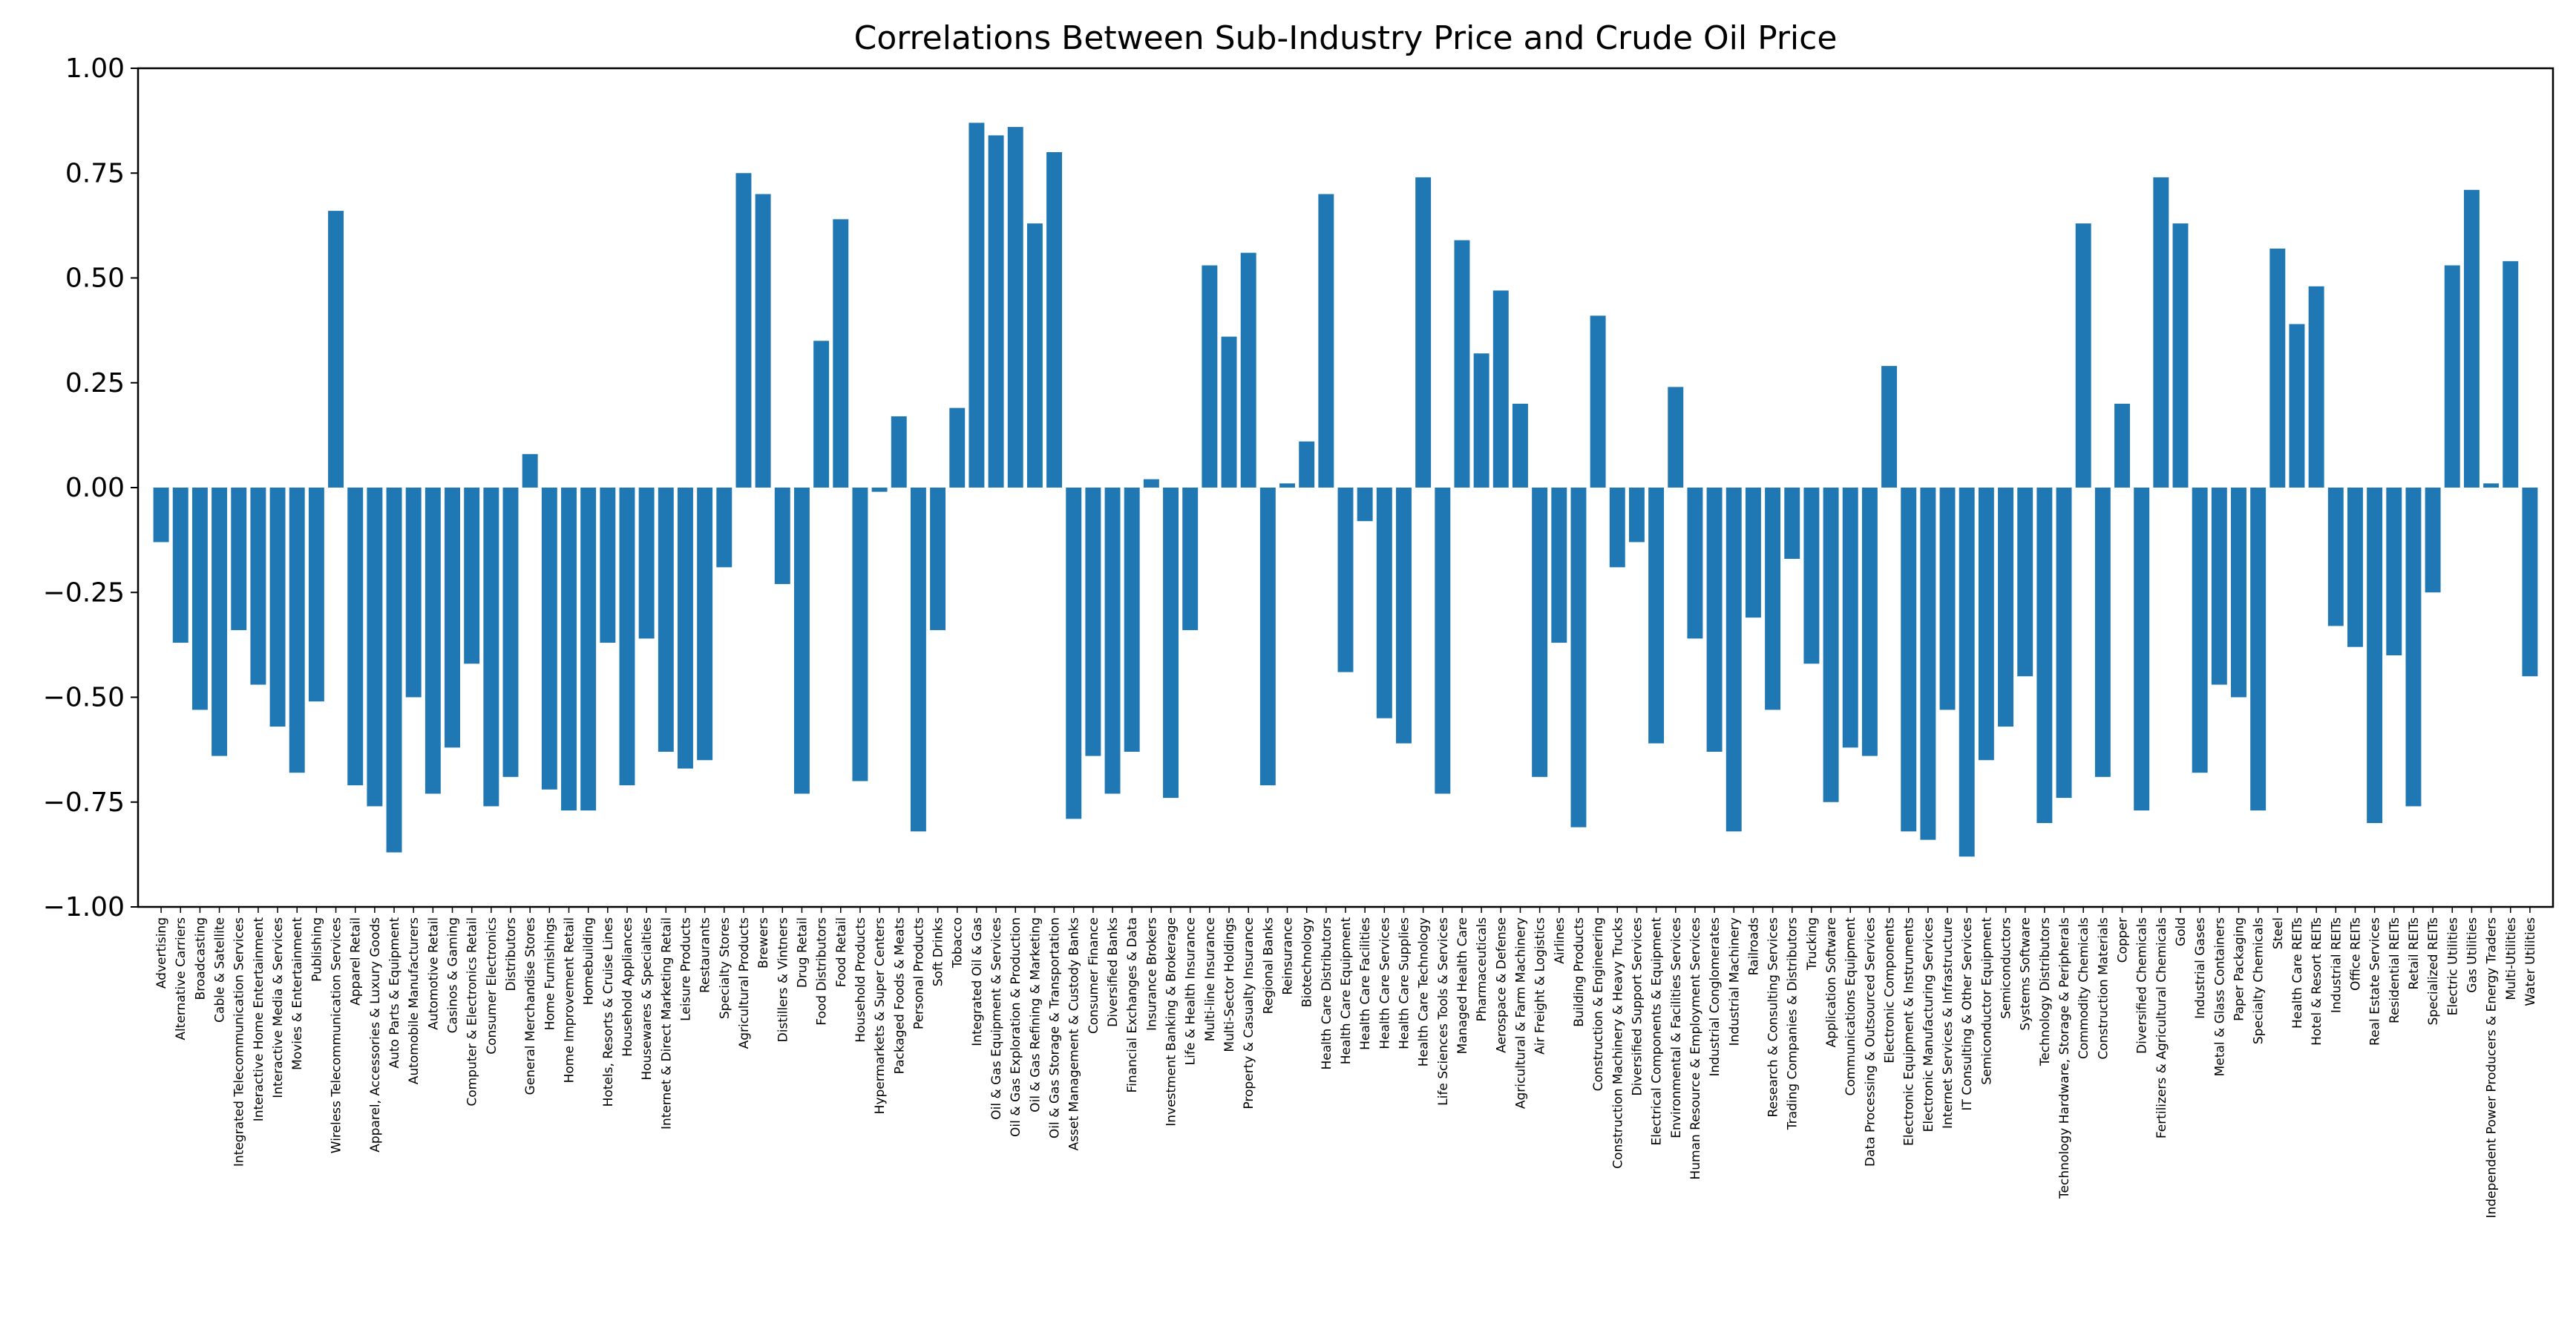 This screenshot has width=2576, height=1324. What do you see at coordinates (530, 1006) in the screenshot?
I see `x-tick-label: General Merchandise Stores` at bounding box center [530, 1006].